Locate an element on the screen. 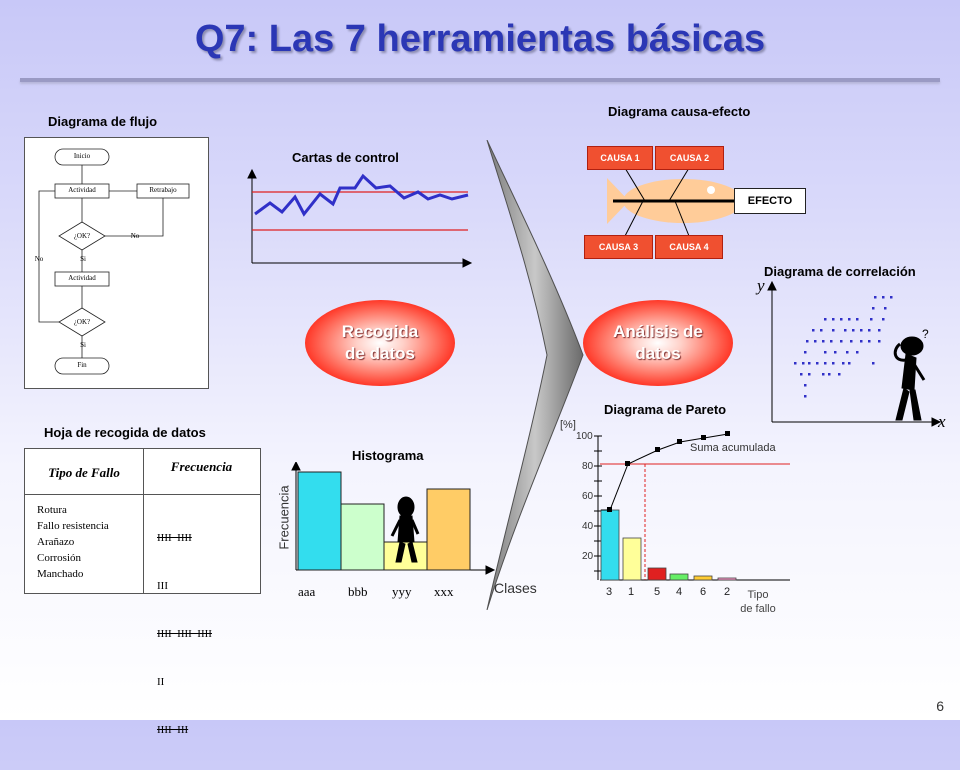 Image resolution: width=960 pixels, height=770 pixels. flow-inicio: Inicio is located at coordinates (82, 156).